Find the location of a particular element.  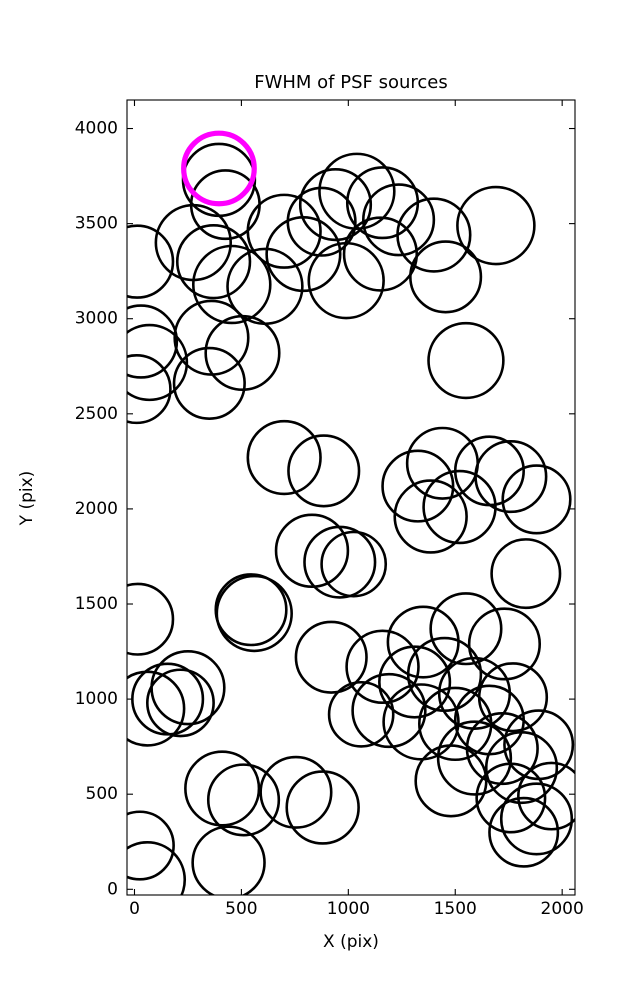

y-tick-label: 2500 is located at coordinates (96, 414).